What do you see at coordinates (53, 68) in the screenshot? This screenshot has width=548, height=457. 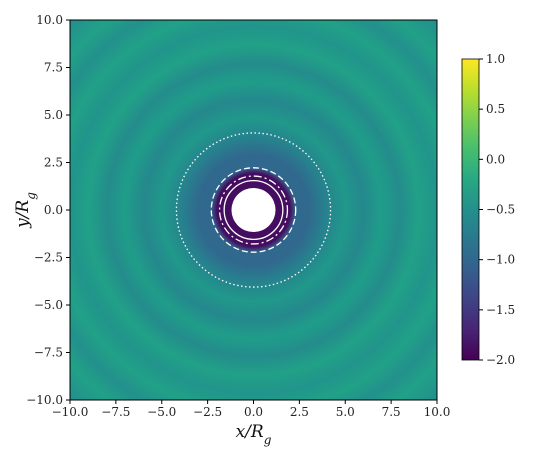 I see `y-tick-label: 7.5` at bounding box center [53, 68].